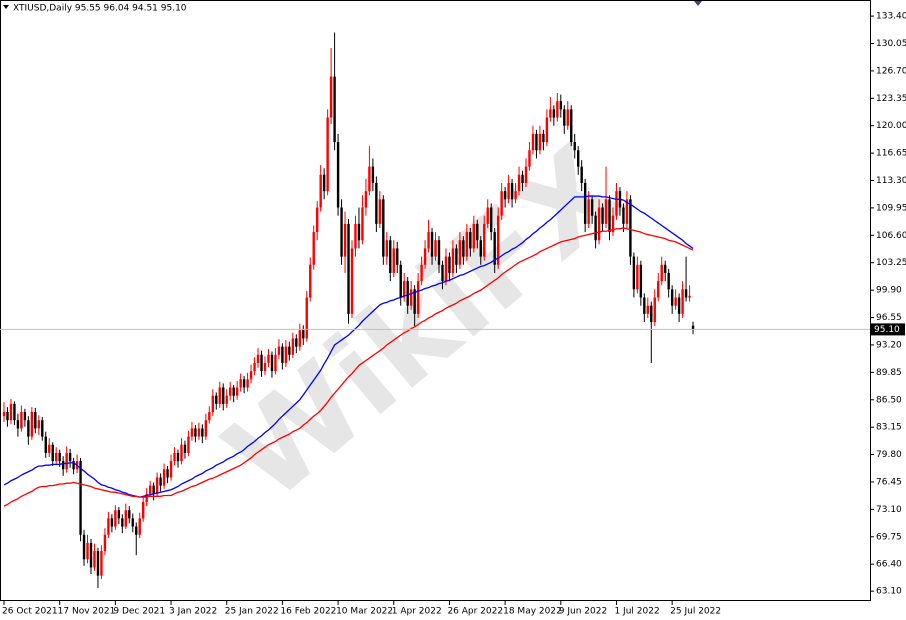  Describe the element at coordinates (583, 612) in the screenshot. I see `x-tick-label: 9 Jun 2022` at that location.